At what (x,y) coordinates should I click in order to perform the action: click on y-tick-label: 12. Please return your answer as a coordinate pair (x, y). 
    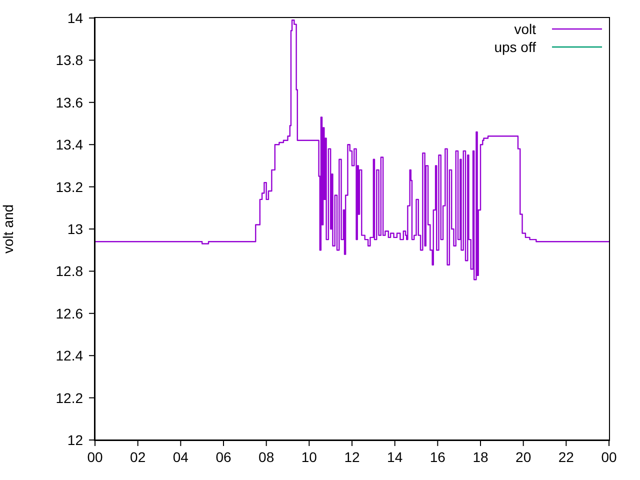
    Looking at the image, I should click on (75, 440).